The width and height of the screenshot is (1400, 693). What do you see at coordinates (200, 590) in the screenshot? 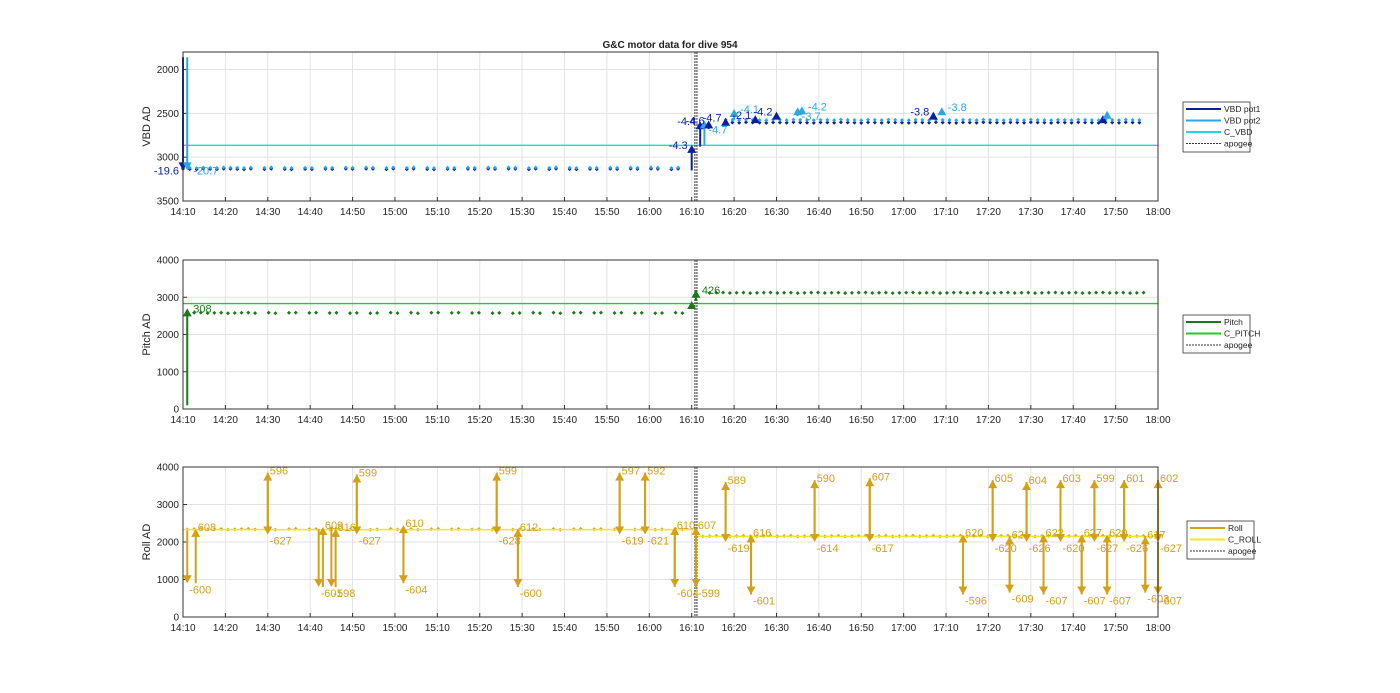
I see `arrow-label: -600` at bounding box center [200, 590].